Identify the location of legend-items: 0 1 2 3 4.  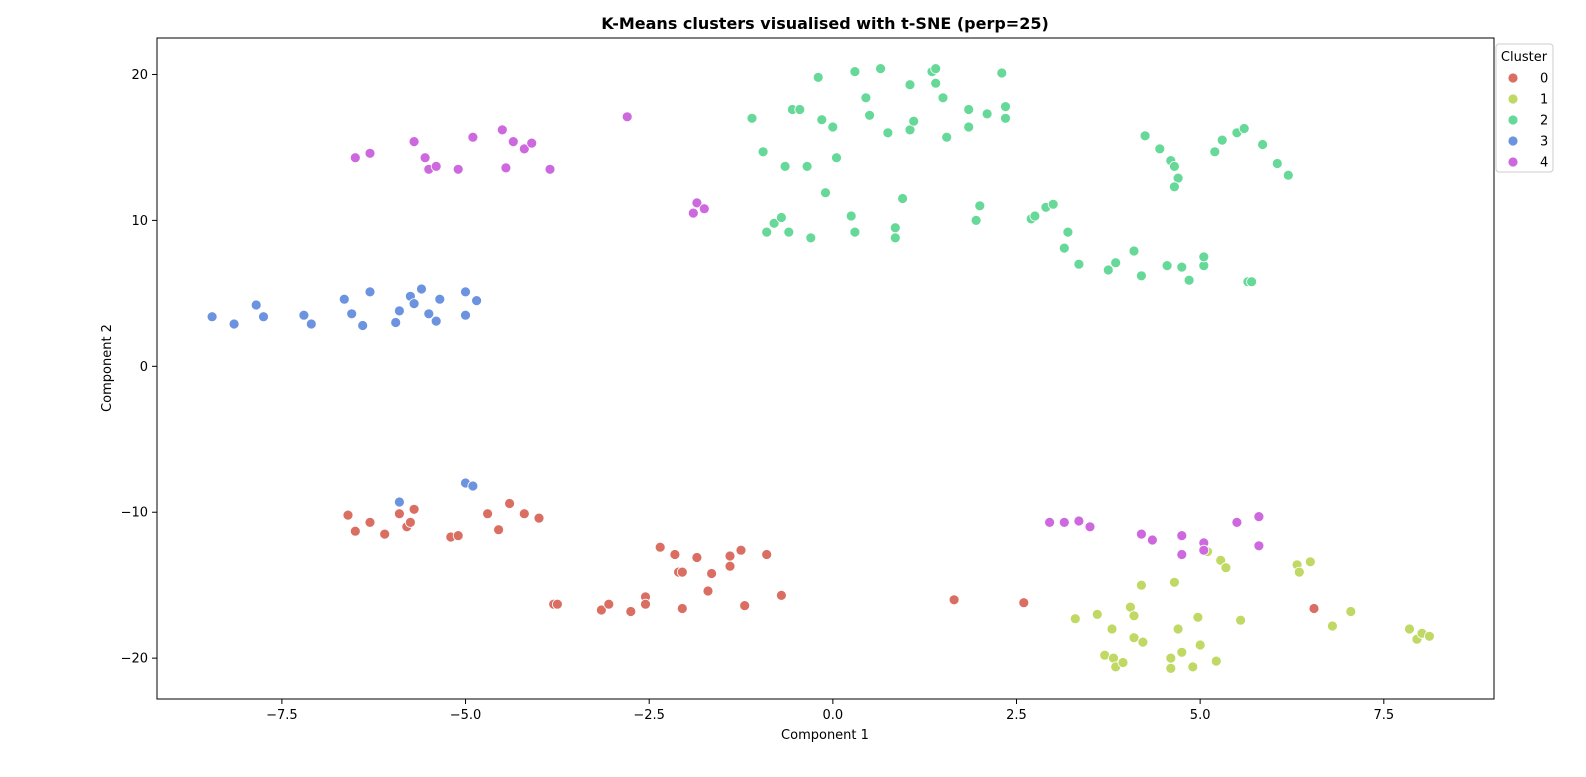
(1527, 121).